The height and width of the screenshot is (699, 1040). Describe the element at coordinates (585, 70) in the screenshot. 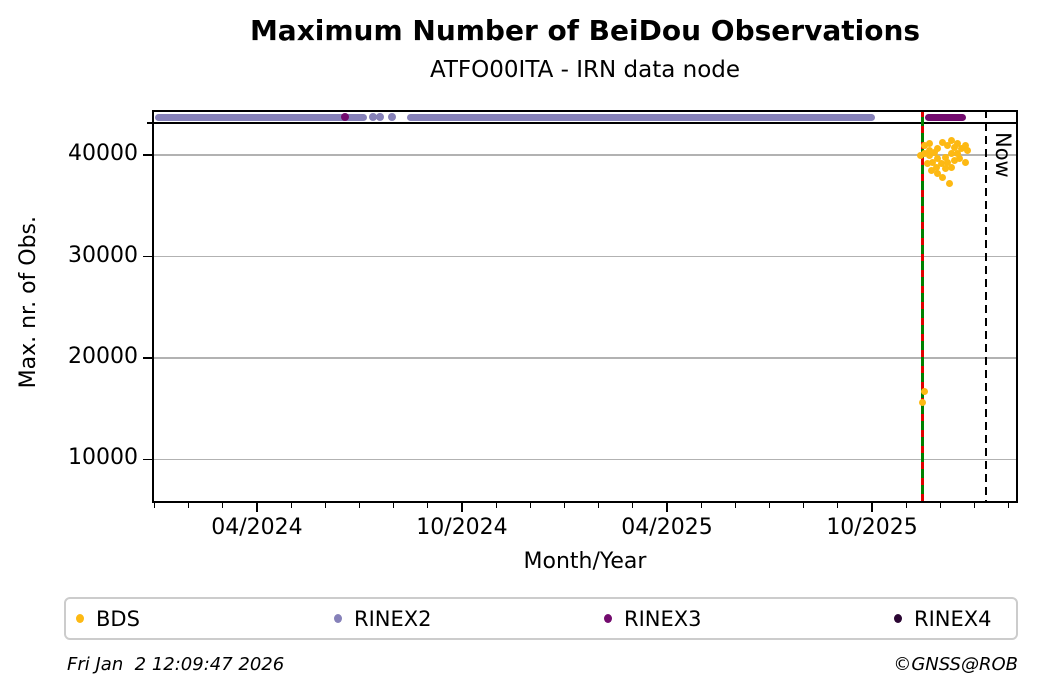

I see `chart-subtitle: ATFO00ITA - IRN data node` at that location.